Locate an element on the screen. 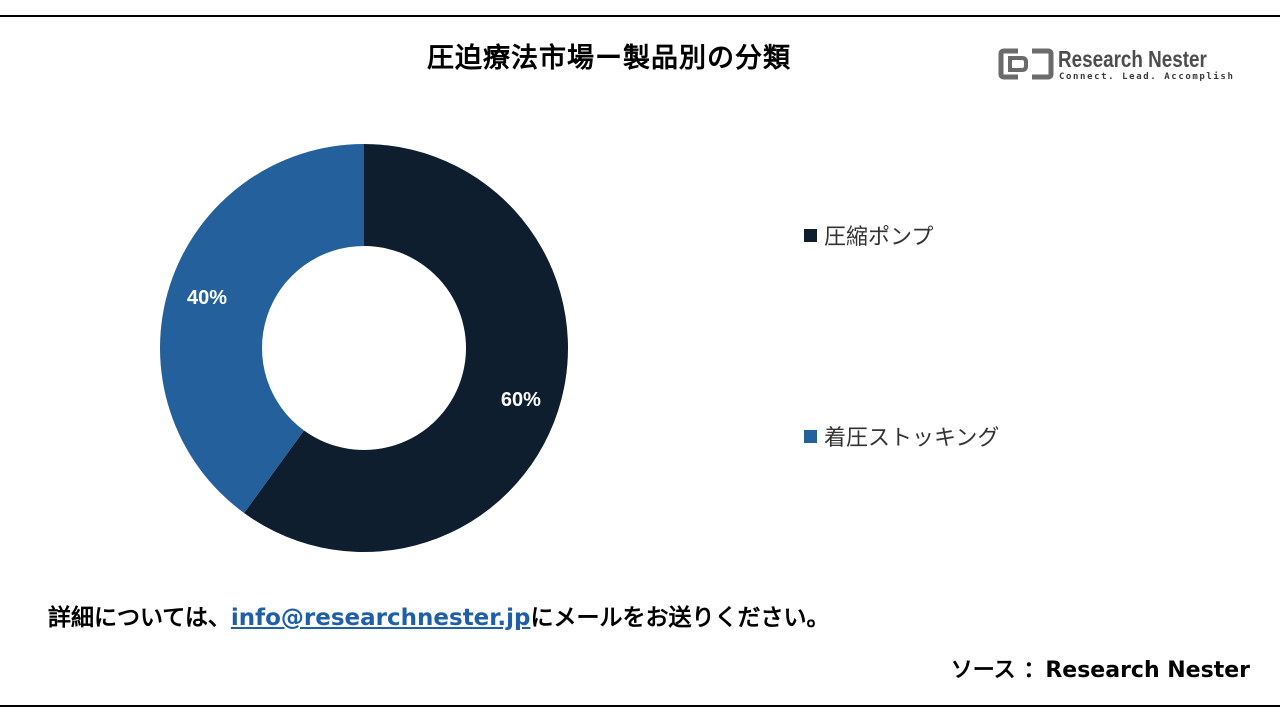  donut-labels: 60% 40% is located at coordinates (364, 349).